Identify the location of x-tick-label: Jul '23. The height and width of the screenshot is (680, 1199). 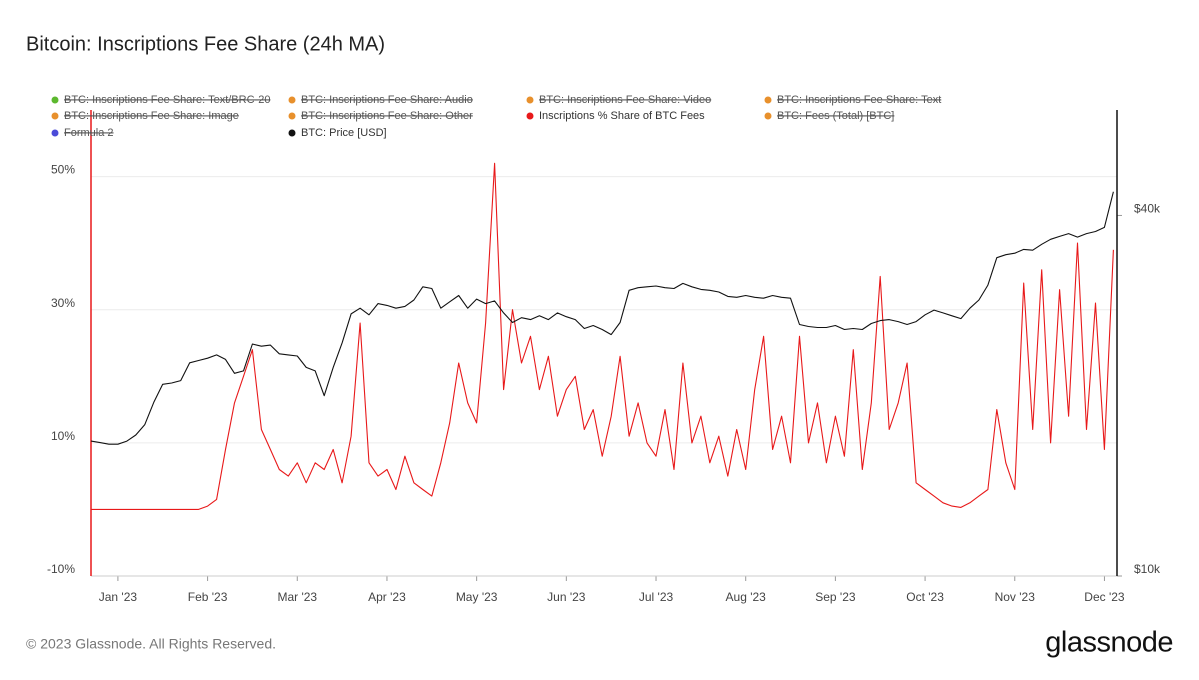
(656, 597).